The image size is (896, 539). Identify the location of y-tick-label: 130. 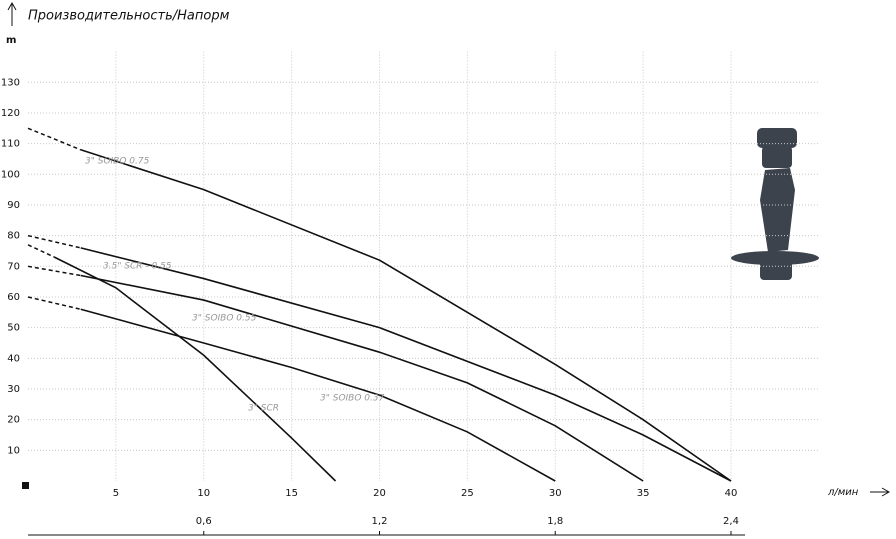
(10, 82).